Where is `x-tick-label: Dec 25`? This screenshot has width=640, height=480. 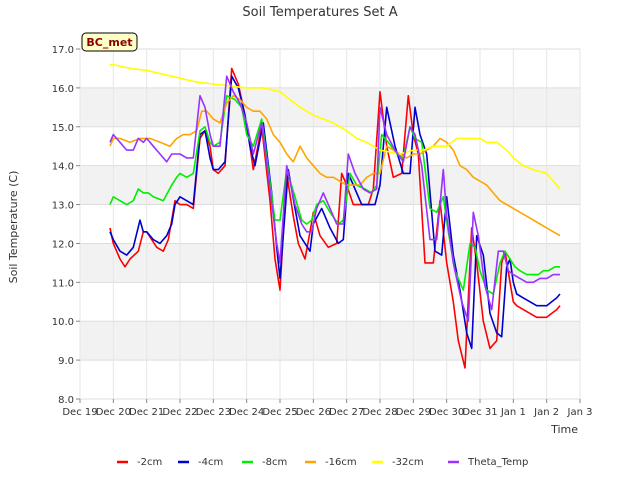 x-tick-label: Dec 25 is located at coordinates (279, 412).